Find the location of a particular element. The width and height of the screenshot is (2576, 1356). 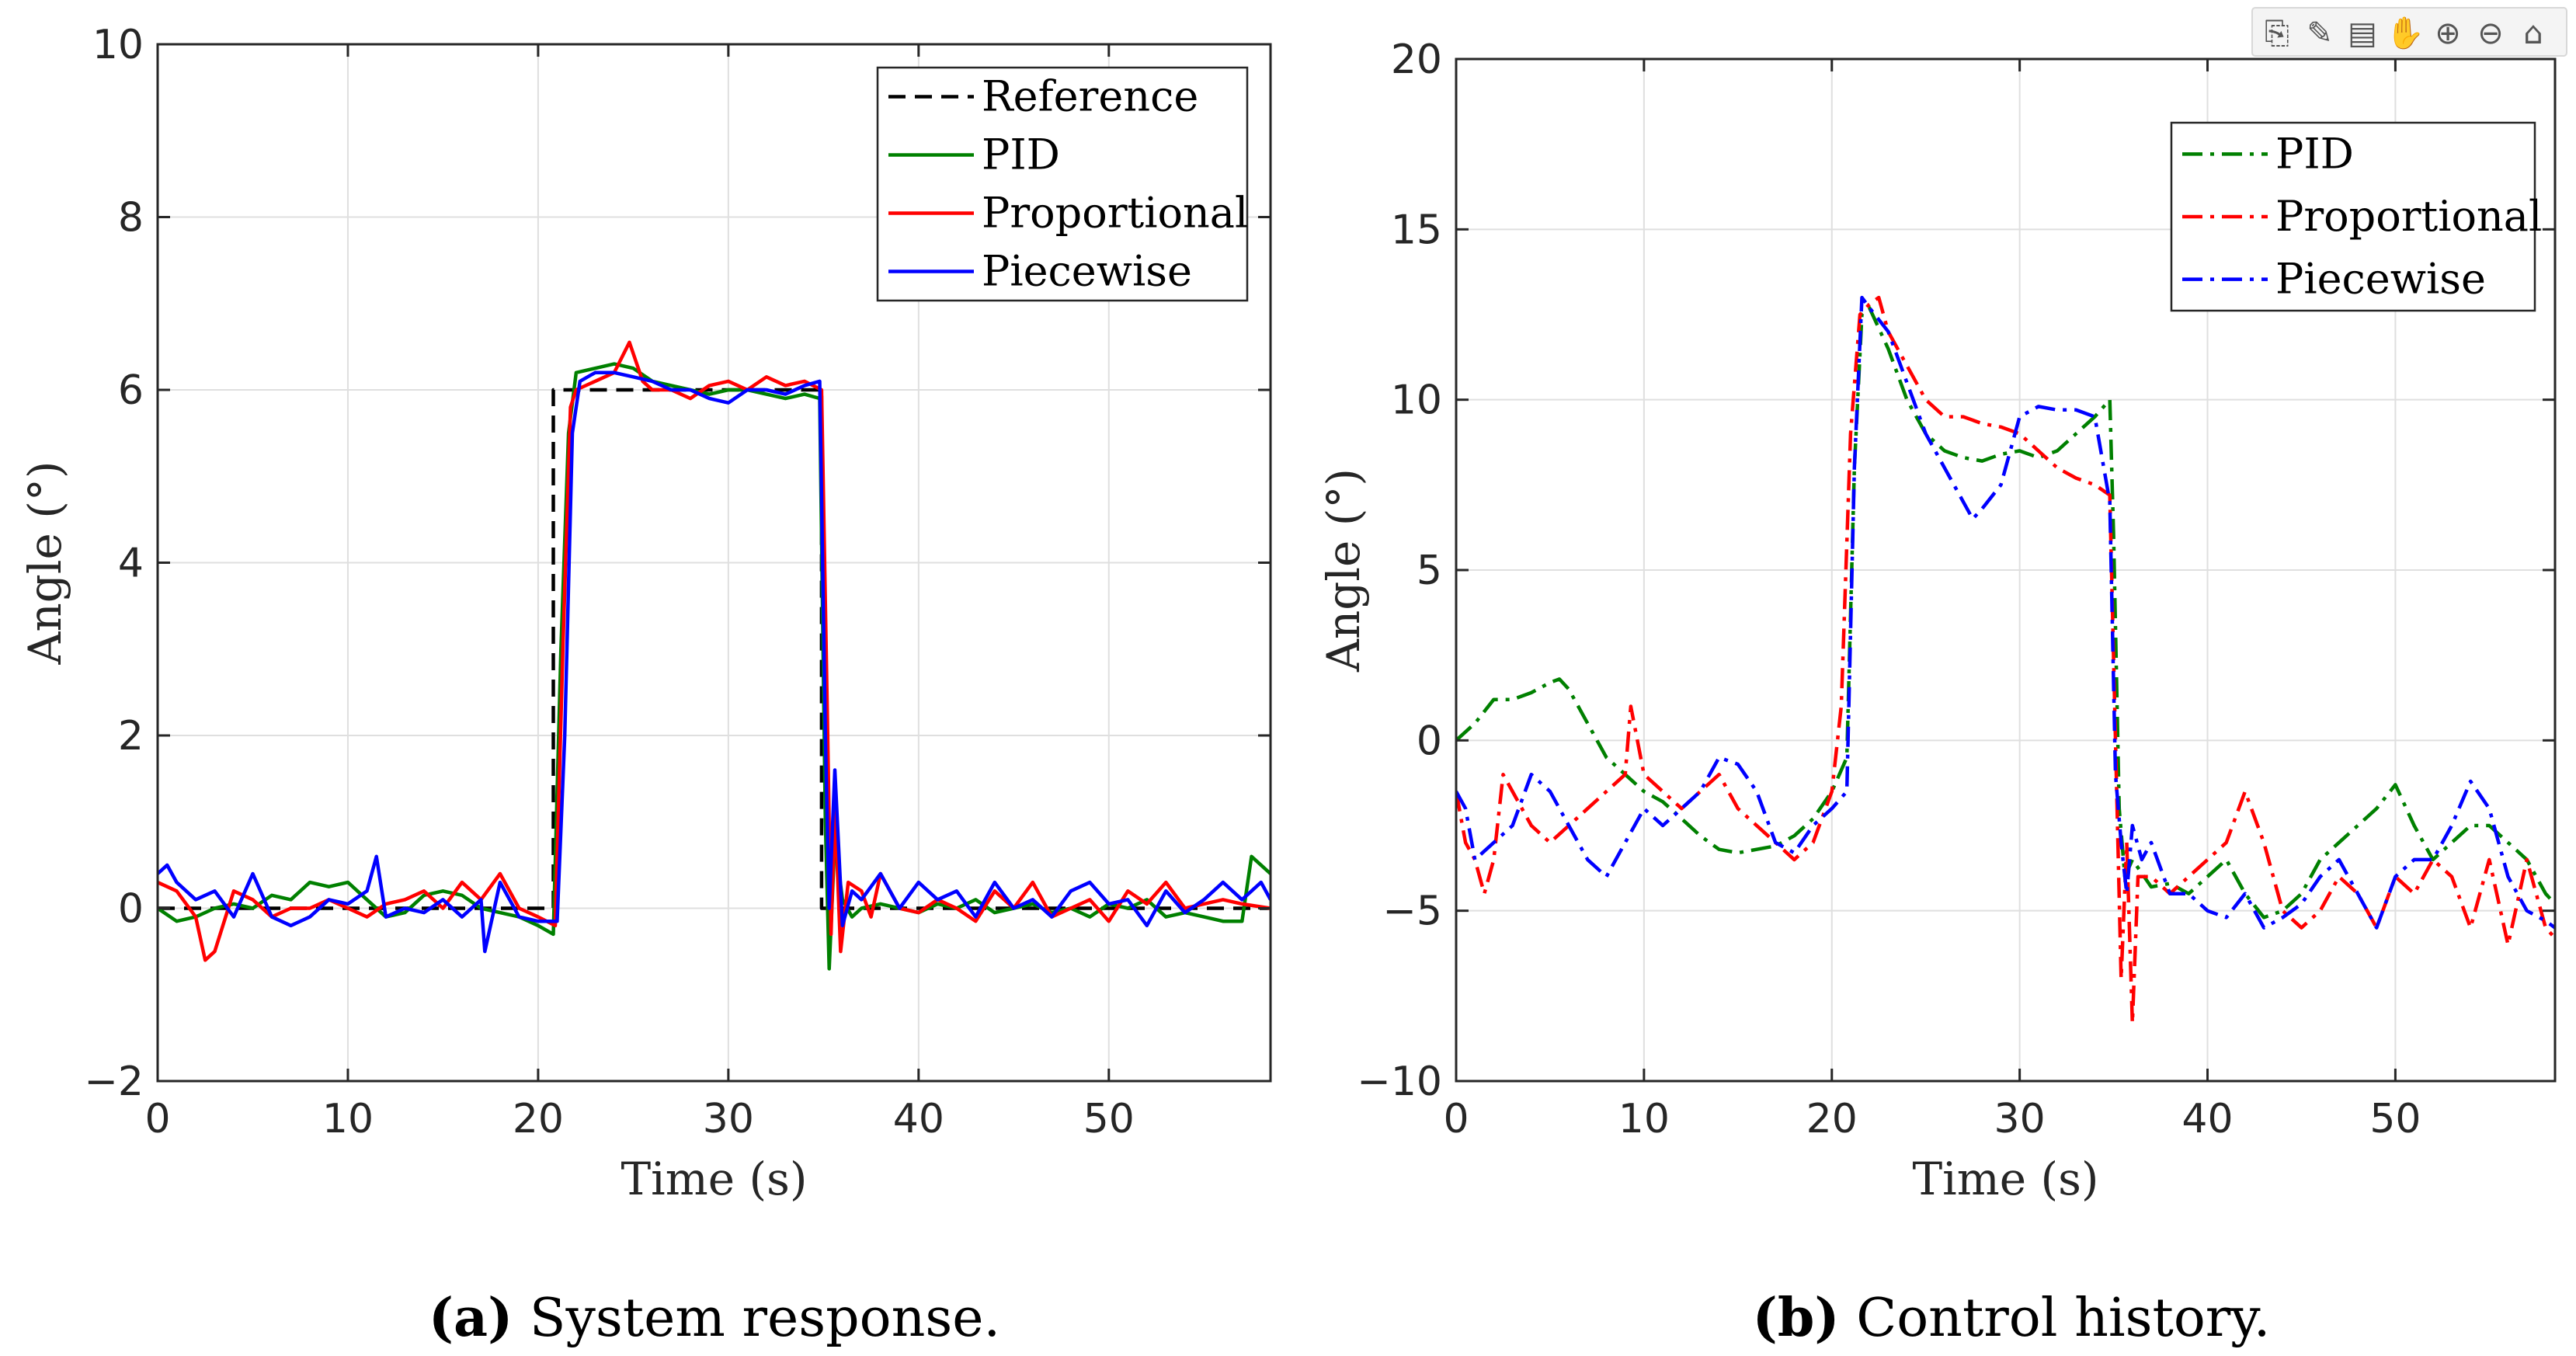

datatip-icon: ▤ is located at coordinates (2362, 33).